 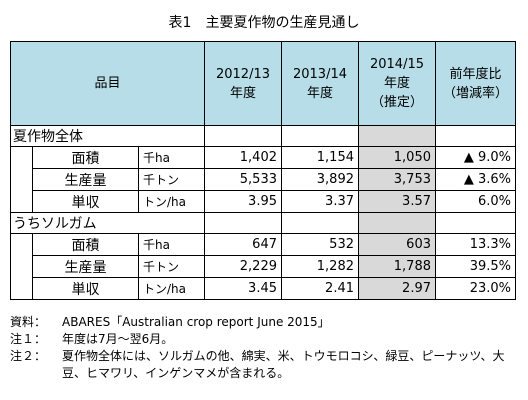 I want to click on note-key: 注２：, so click(x=28, y=356).